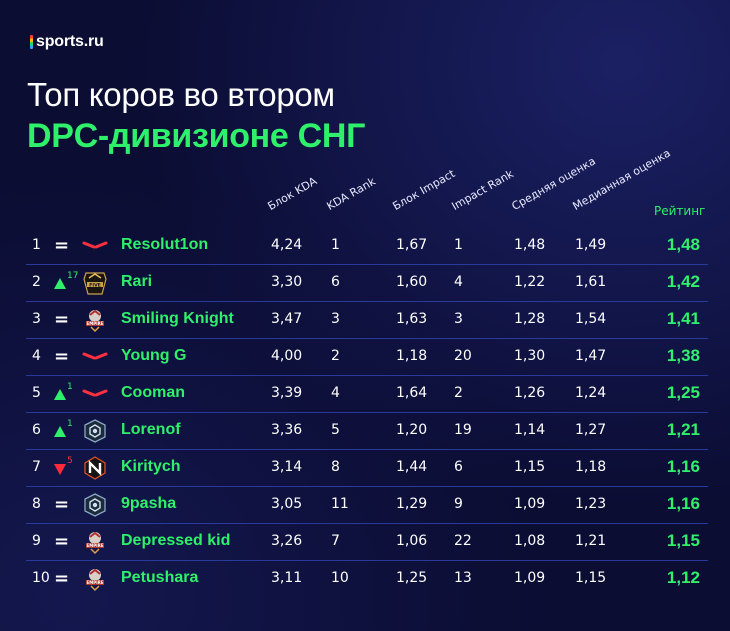  I want to click on column-header-impact-block: Блок Impact, so click(424, 189).